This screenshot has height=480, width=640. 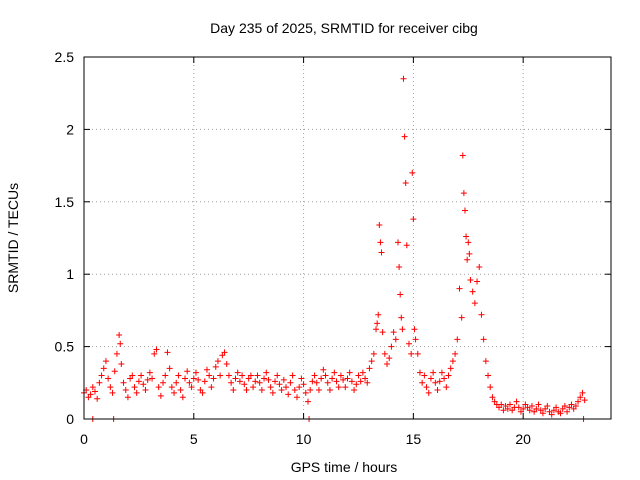 What do you see at coordinates (13, 238) in the screenshot?
I see `y-axis-title: SRMTID / TECUs` at bounding box center [13, 238].